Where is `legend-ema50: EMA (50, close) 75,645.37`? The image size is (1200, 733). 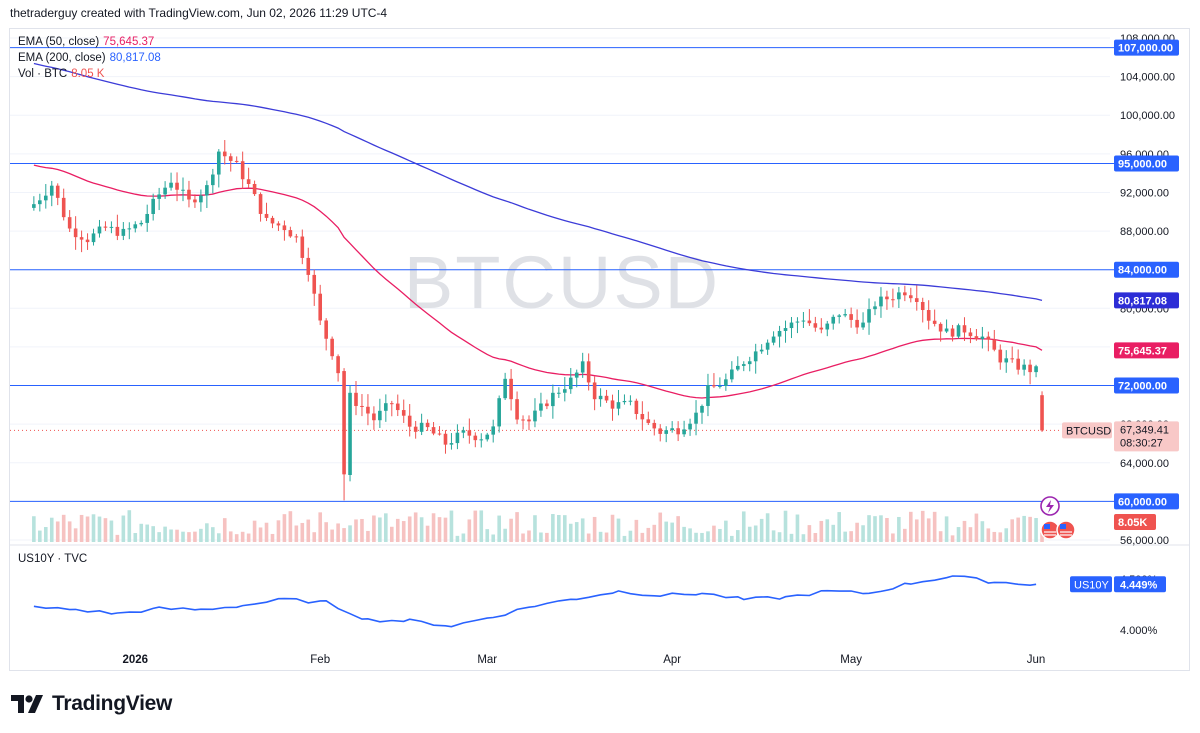 legend-ema50: EMA (50, close) 75,645.37 is located at coordinates (86, 42).